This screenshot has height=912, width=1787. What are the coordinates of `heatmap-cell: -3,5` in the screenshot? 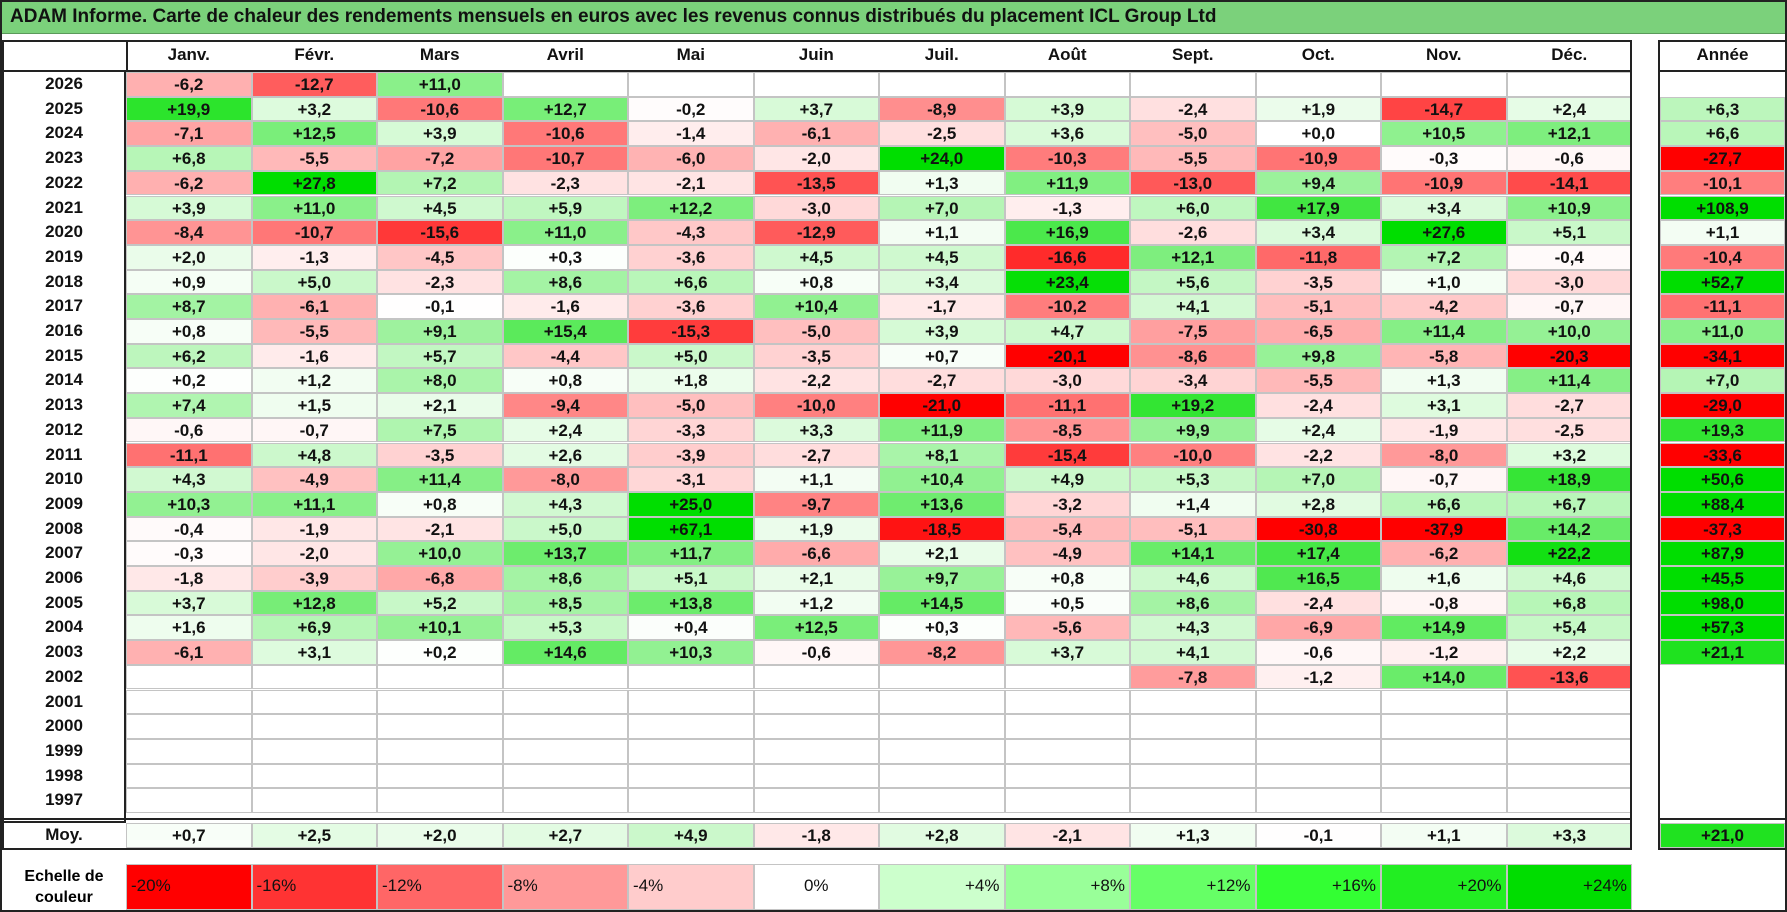 It's located at (1318, 282).